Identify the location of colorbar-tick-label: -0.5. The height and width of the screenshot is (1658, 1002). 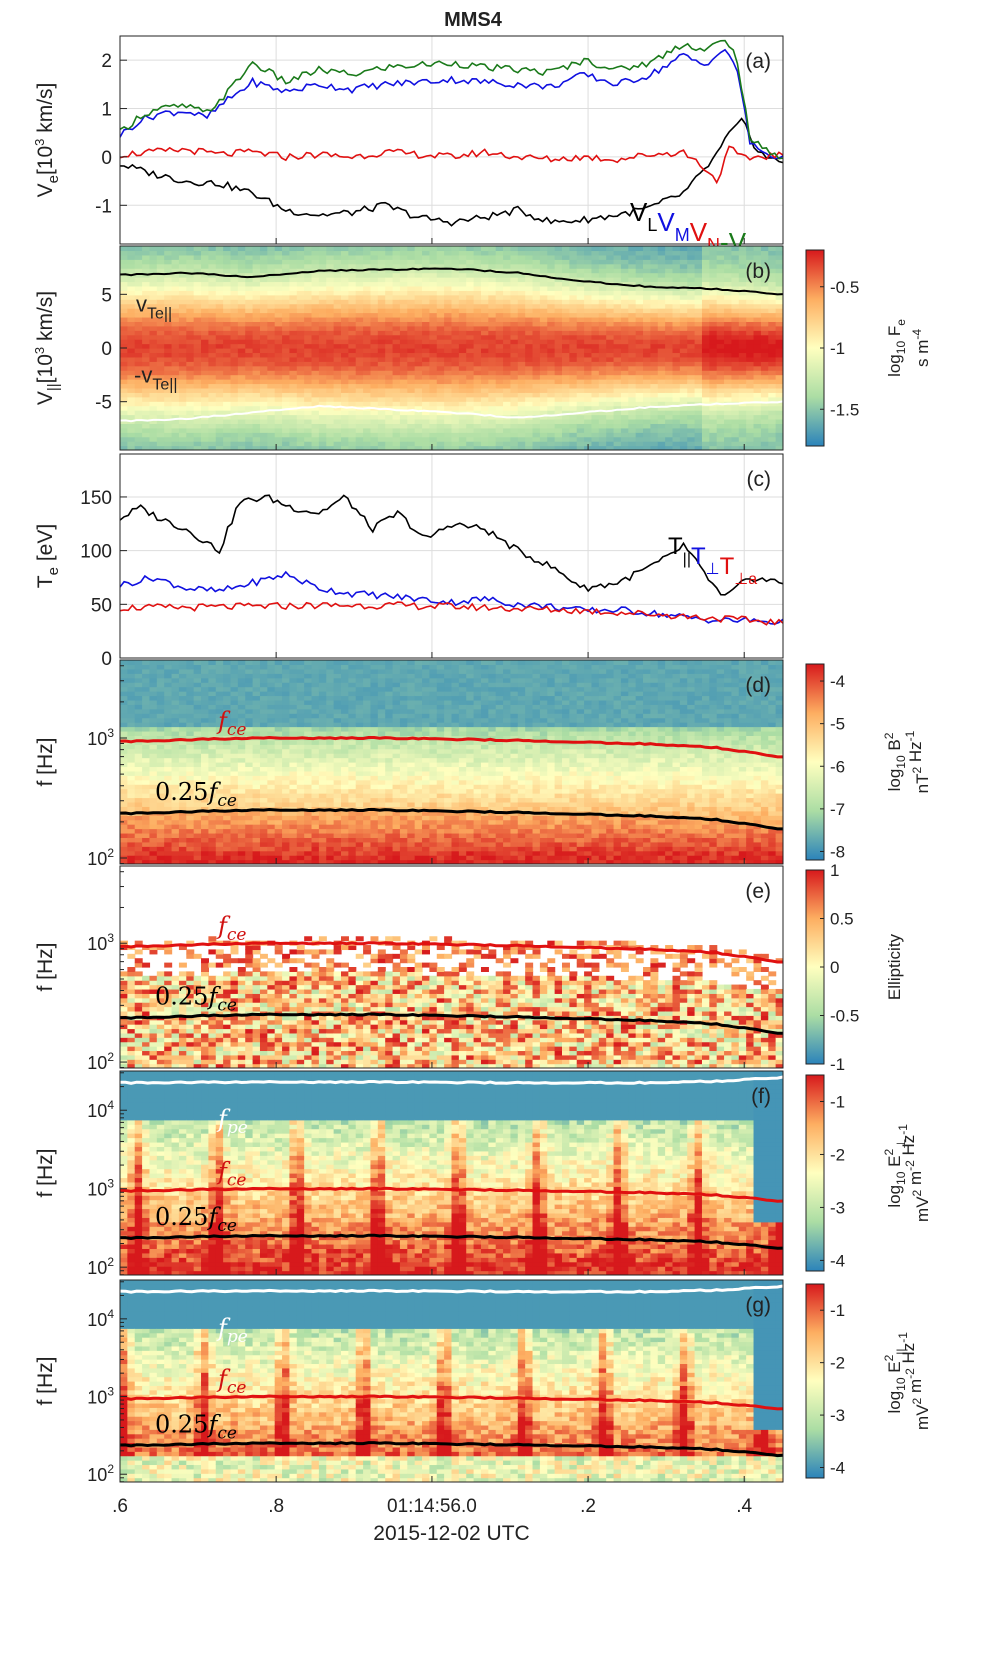
(844, 1016).